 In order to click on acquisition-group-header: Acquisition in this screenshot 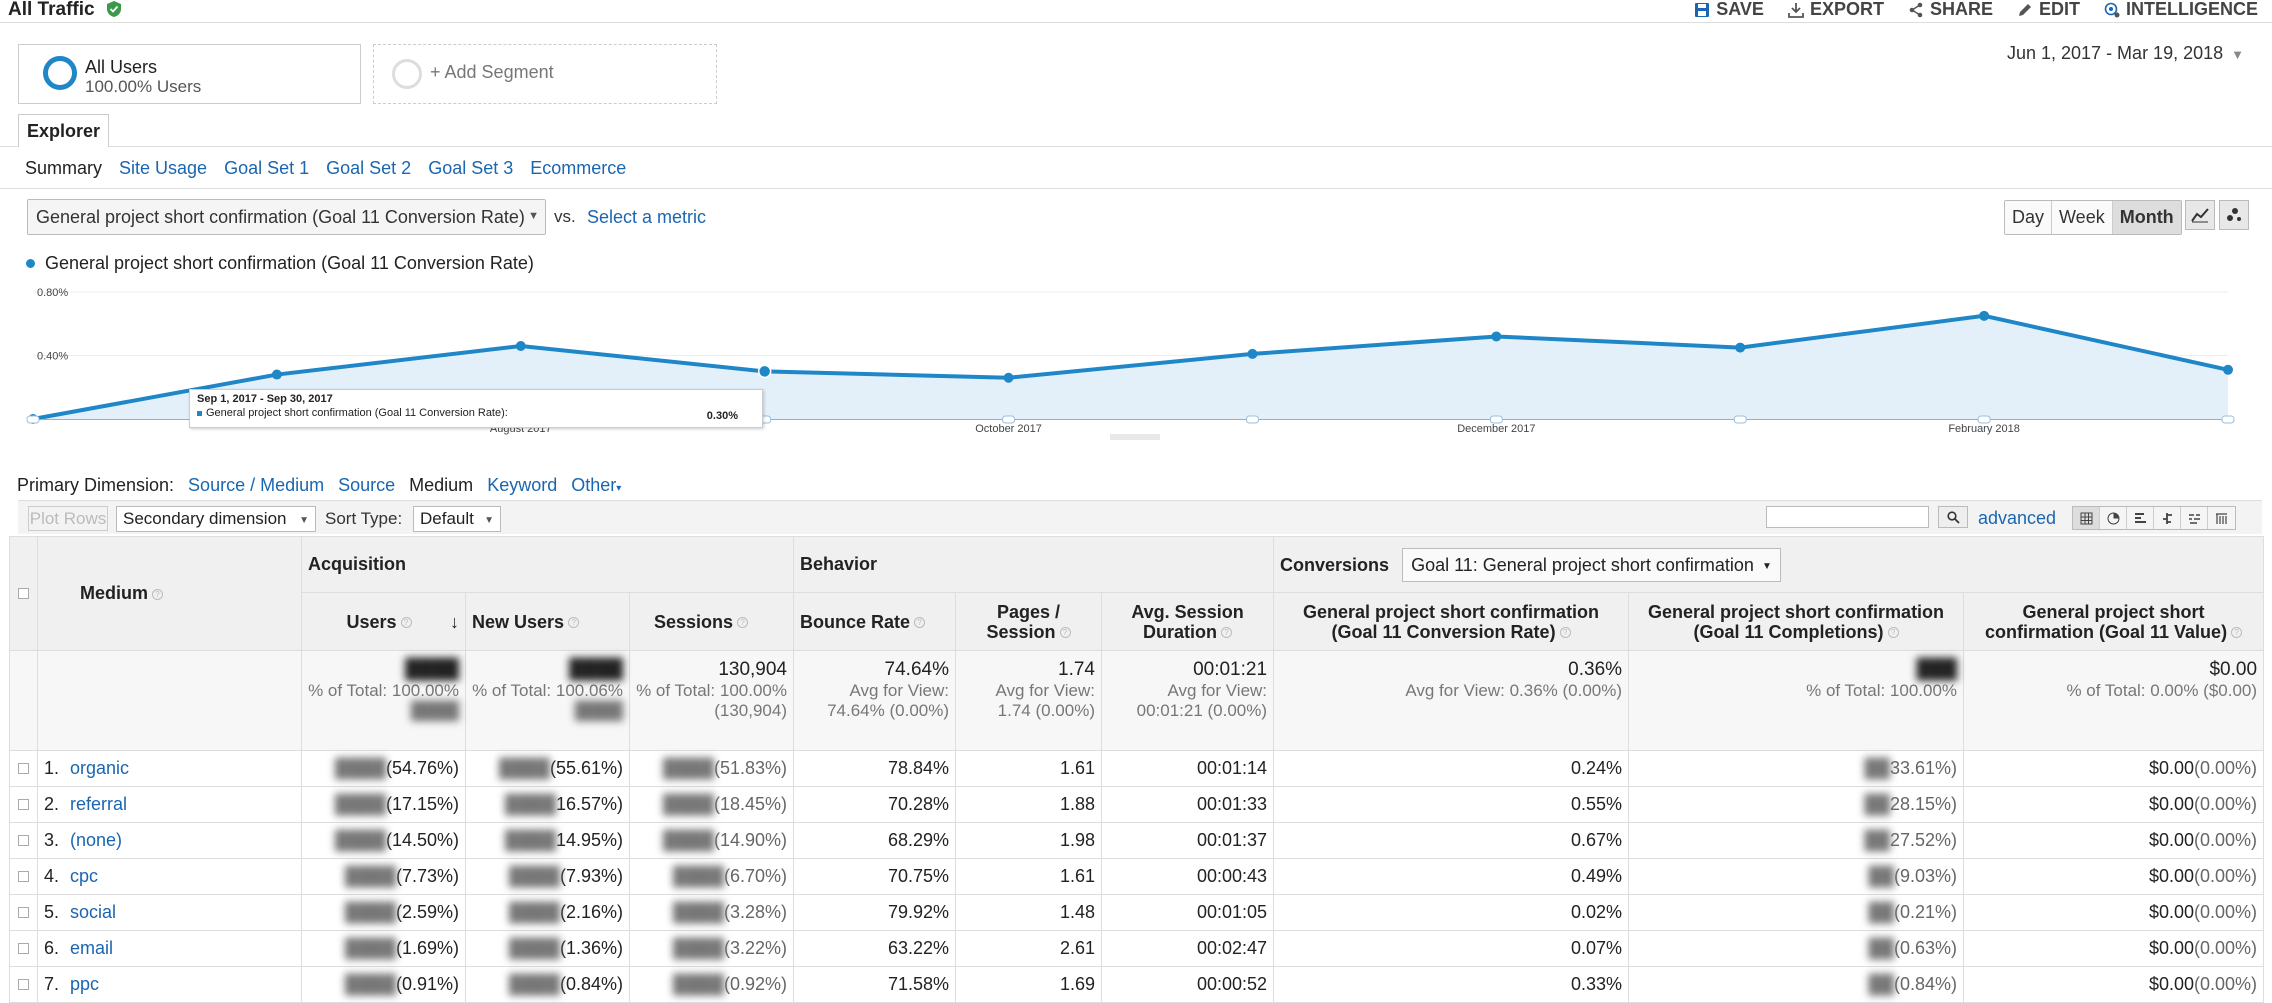, I will do `click(547, 564)`.